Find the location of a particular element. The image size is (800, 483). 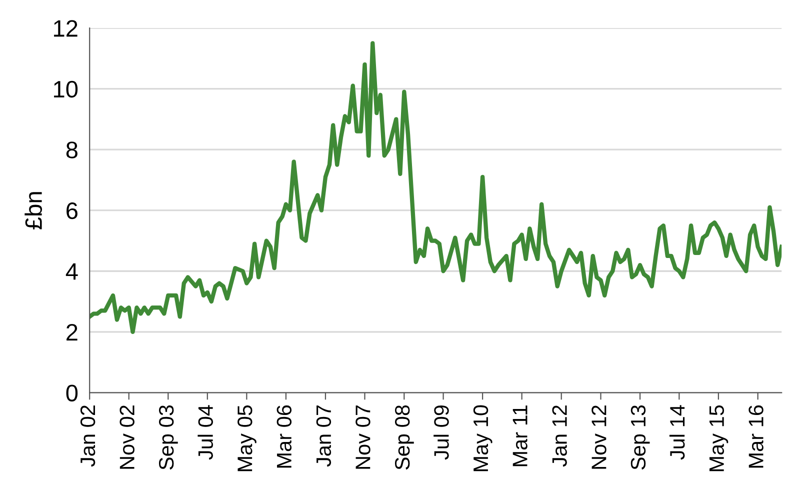

x-tick-label: Nov 07 is located at coordinates (363, 437).